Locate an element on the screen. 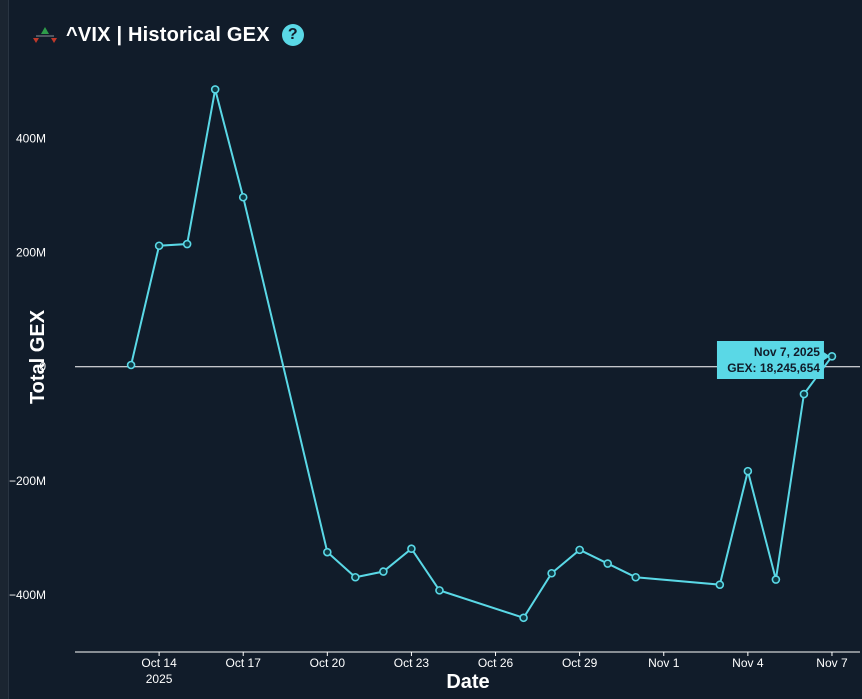 Image resolution: width=862 pixels, height=699 pixels. chart-header: ^VIX | Historical GEX ? is located at coordinates (168, 35).